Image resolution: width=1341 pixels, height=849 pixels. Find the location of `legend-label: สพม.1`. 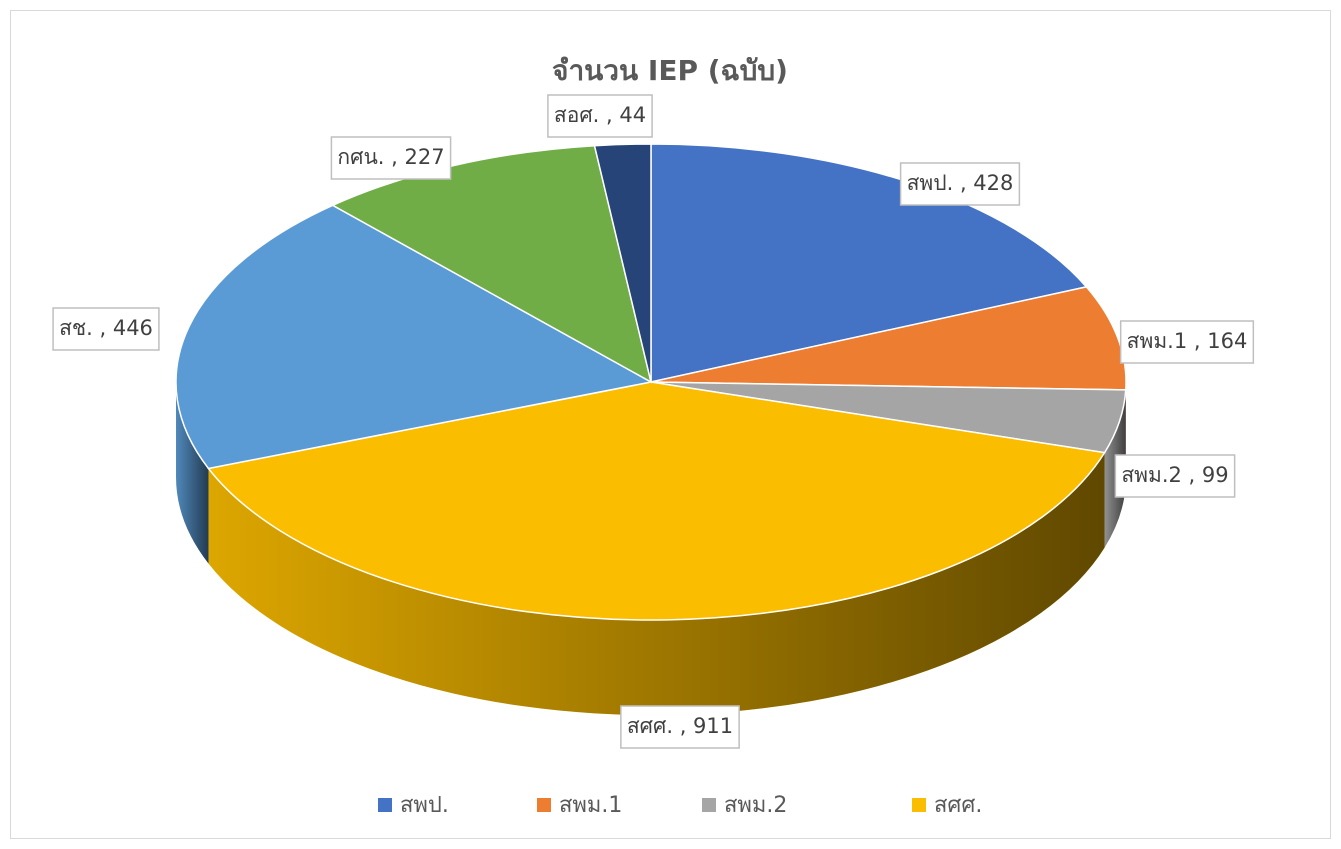

legend-label: สพม.1 is located at coordinates (590, 805).